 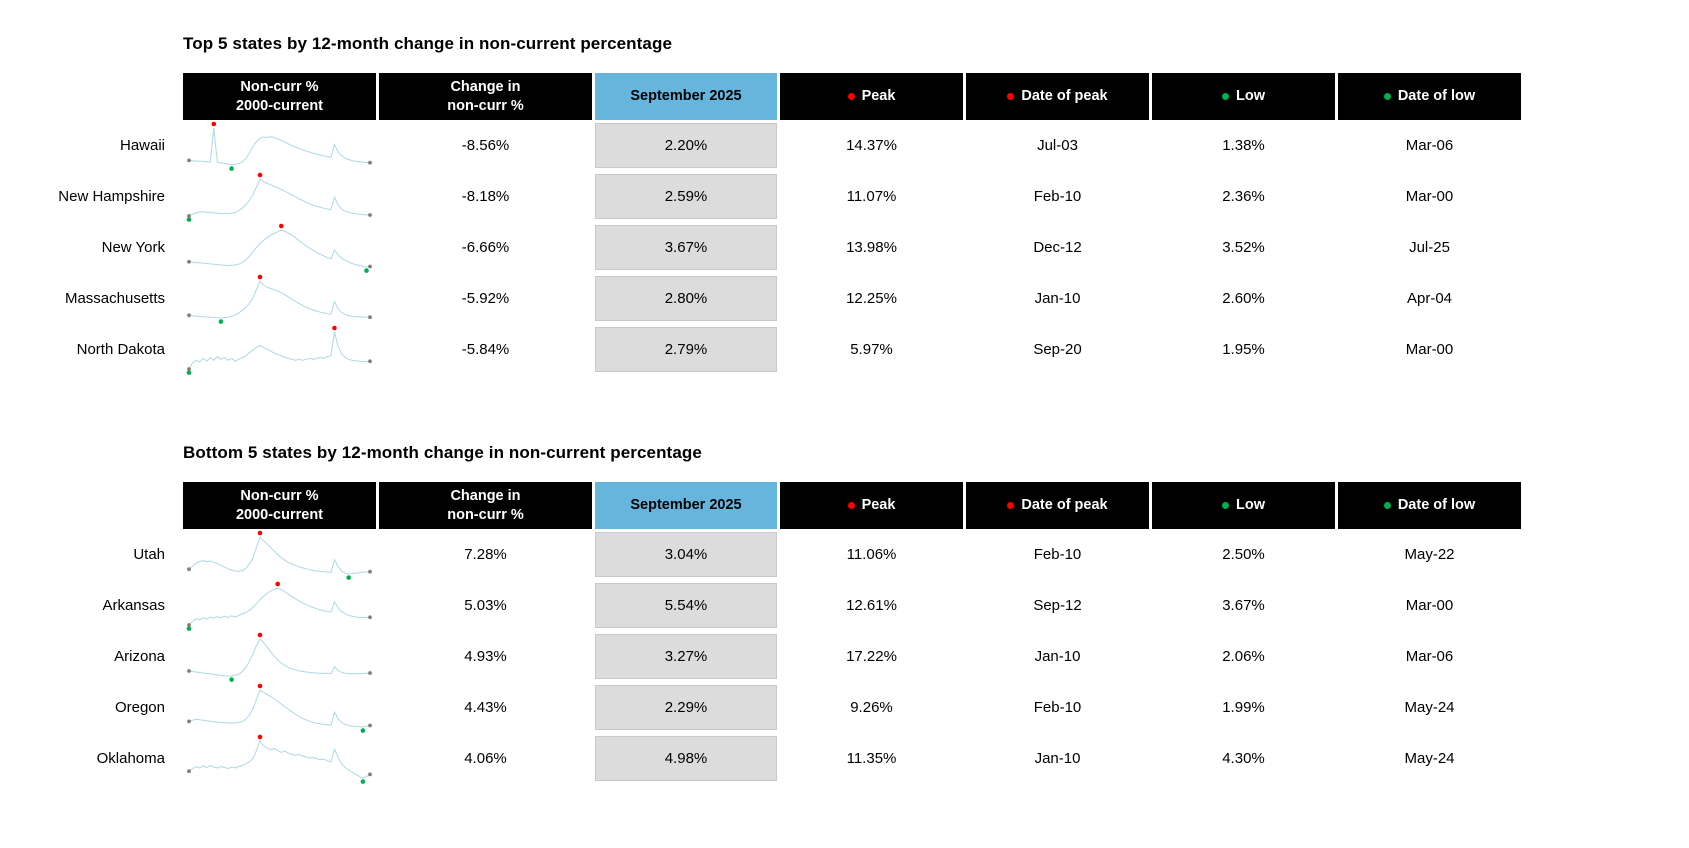 I want to click on change-cell: 7.28%, so click(x=485, y=554).